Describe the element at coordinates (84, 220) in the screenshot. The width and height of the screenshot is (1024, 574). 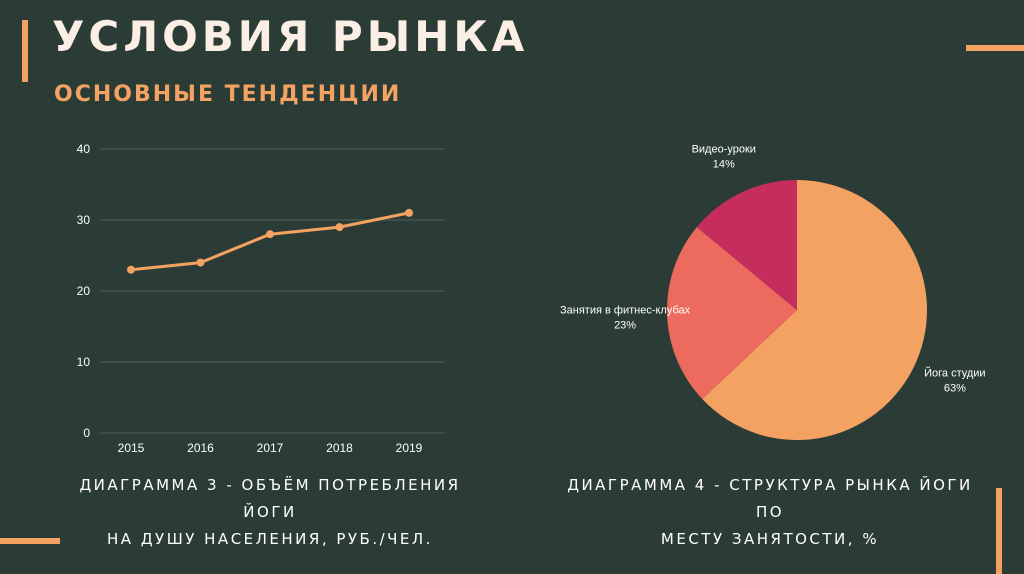
I see `y-tick-label: 30` at that location.